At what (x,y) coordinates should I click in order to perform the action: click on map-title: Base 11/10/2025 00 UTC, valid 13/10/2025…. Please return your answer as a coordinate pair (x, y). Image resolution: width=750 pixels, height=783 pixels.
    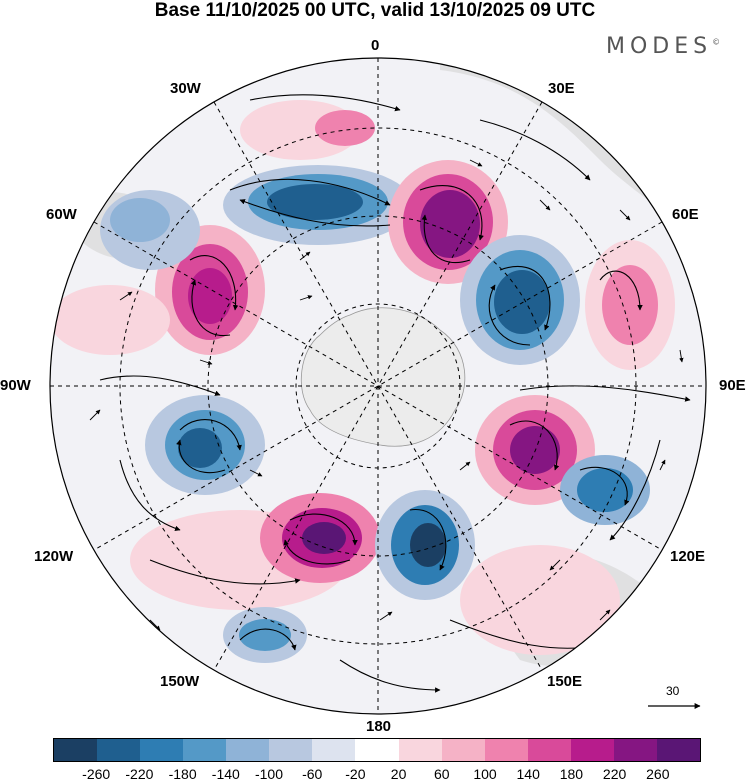
    Looking at the image, I should click on (375, 10).